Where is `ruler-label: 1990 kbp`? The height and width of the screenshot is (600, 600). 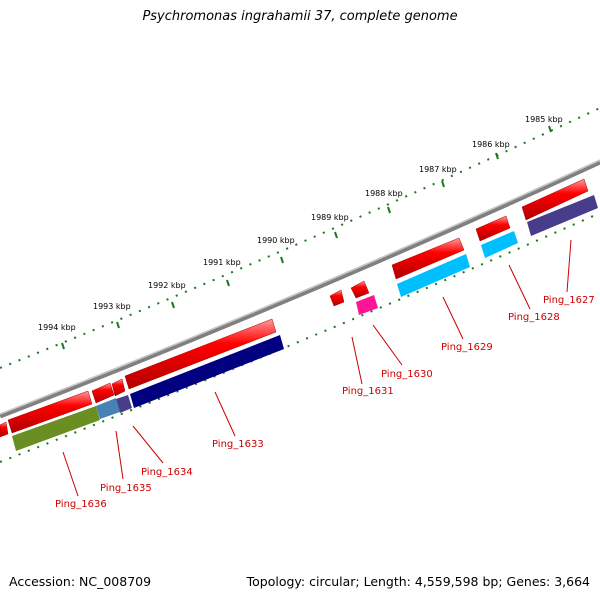
ruler-label: 1990 kbp is located at coordinates (276, 240).